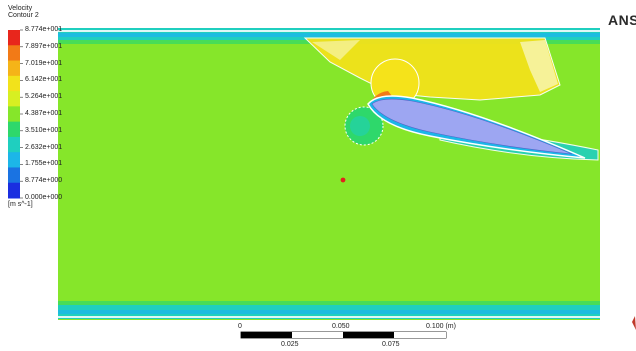 This screenshot has width=636, height=351. What do you see at coordinates (20, 204) in the screenshot?
I see `legend-unit: [m s^-1]` at bounding box center [20, 204].